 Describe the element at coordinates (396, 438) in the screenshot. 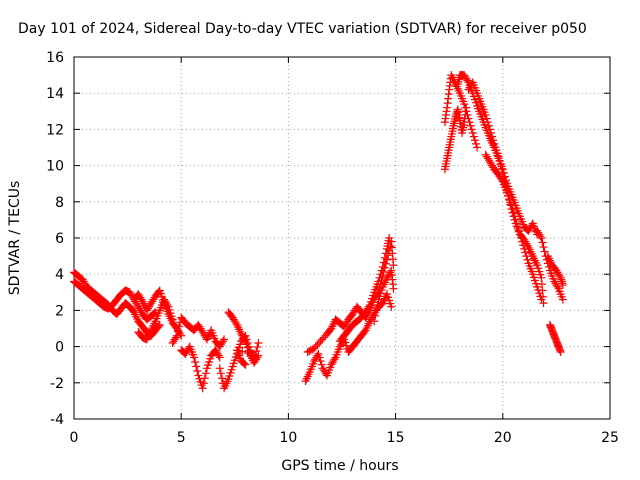

I see `x-tick-label: 15` at that location.